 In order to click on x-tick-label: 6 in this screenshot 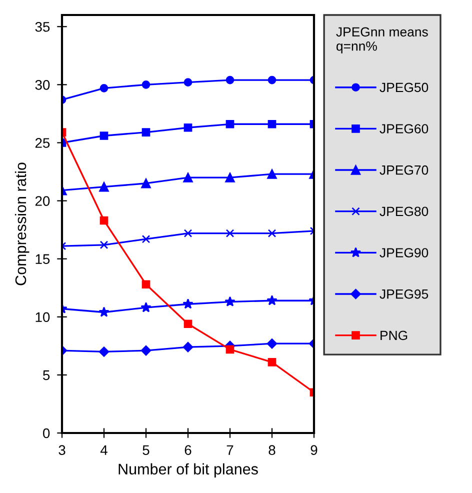, I will do `click(188, 450)`.